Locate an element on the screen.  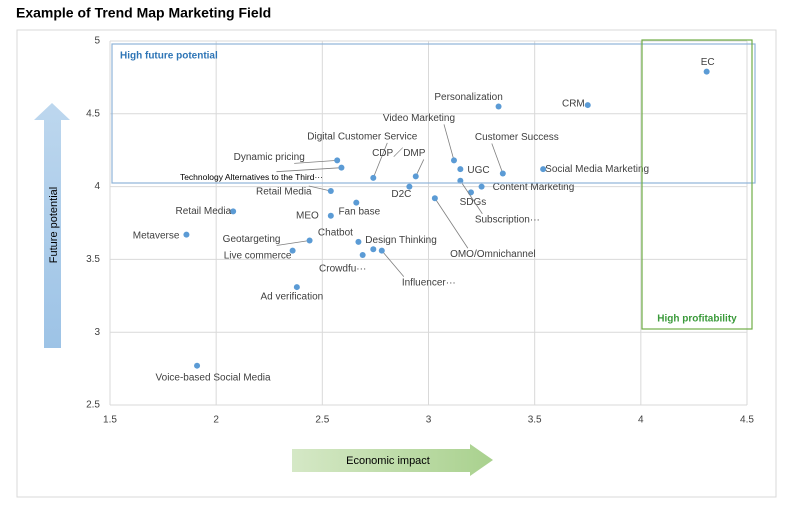
point-label: UGC is located at coordinates (478, 170).